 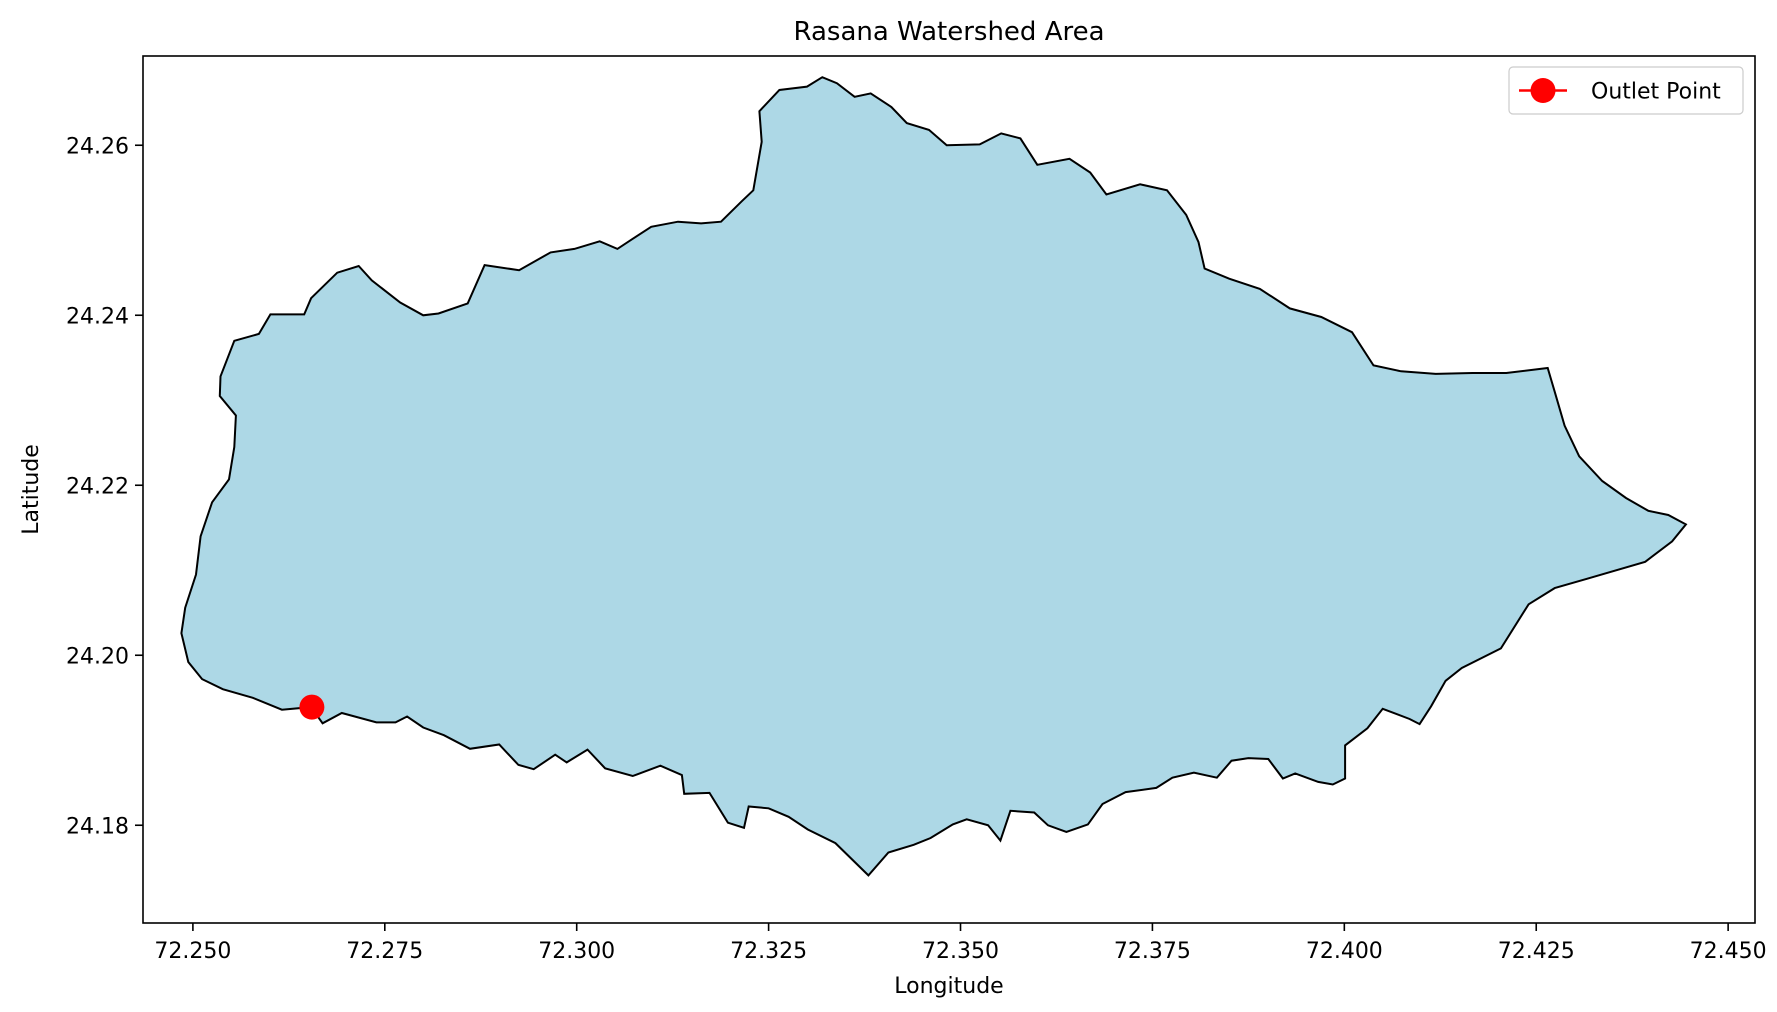 What do you see at coordinates (384, 951) in the screenshot?
I see `x-tick-label: 72.275` at bounding box center [384, 951].